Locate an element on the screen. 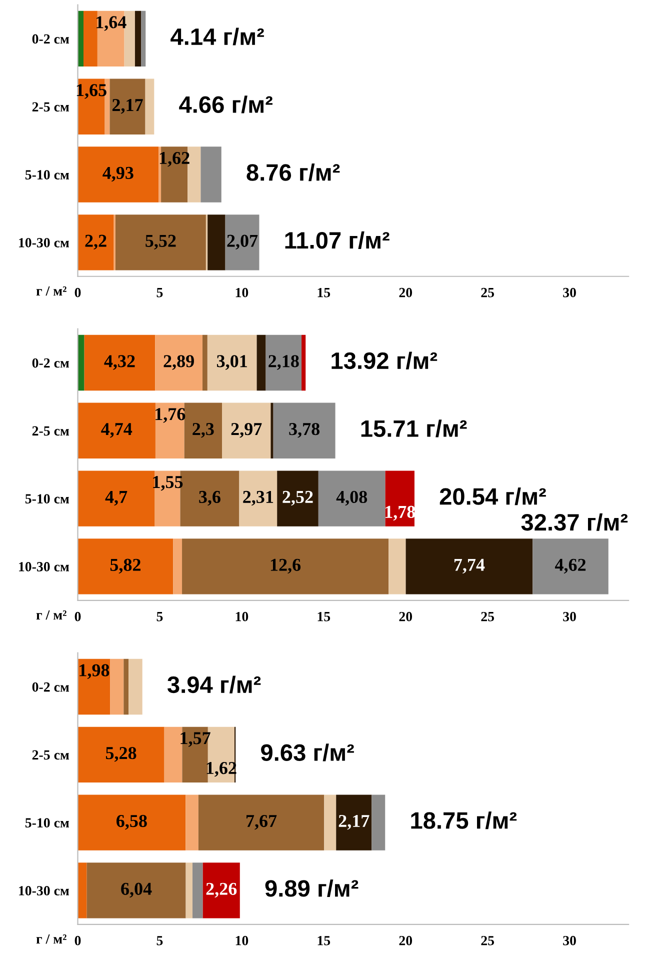 This screenshot has height=953, width=648. data-label: 5,82 is located at coordinates (125, 566).